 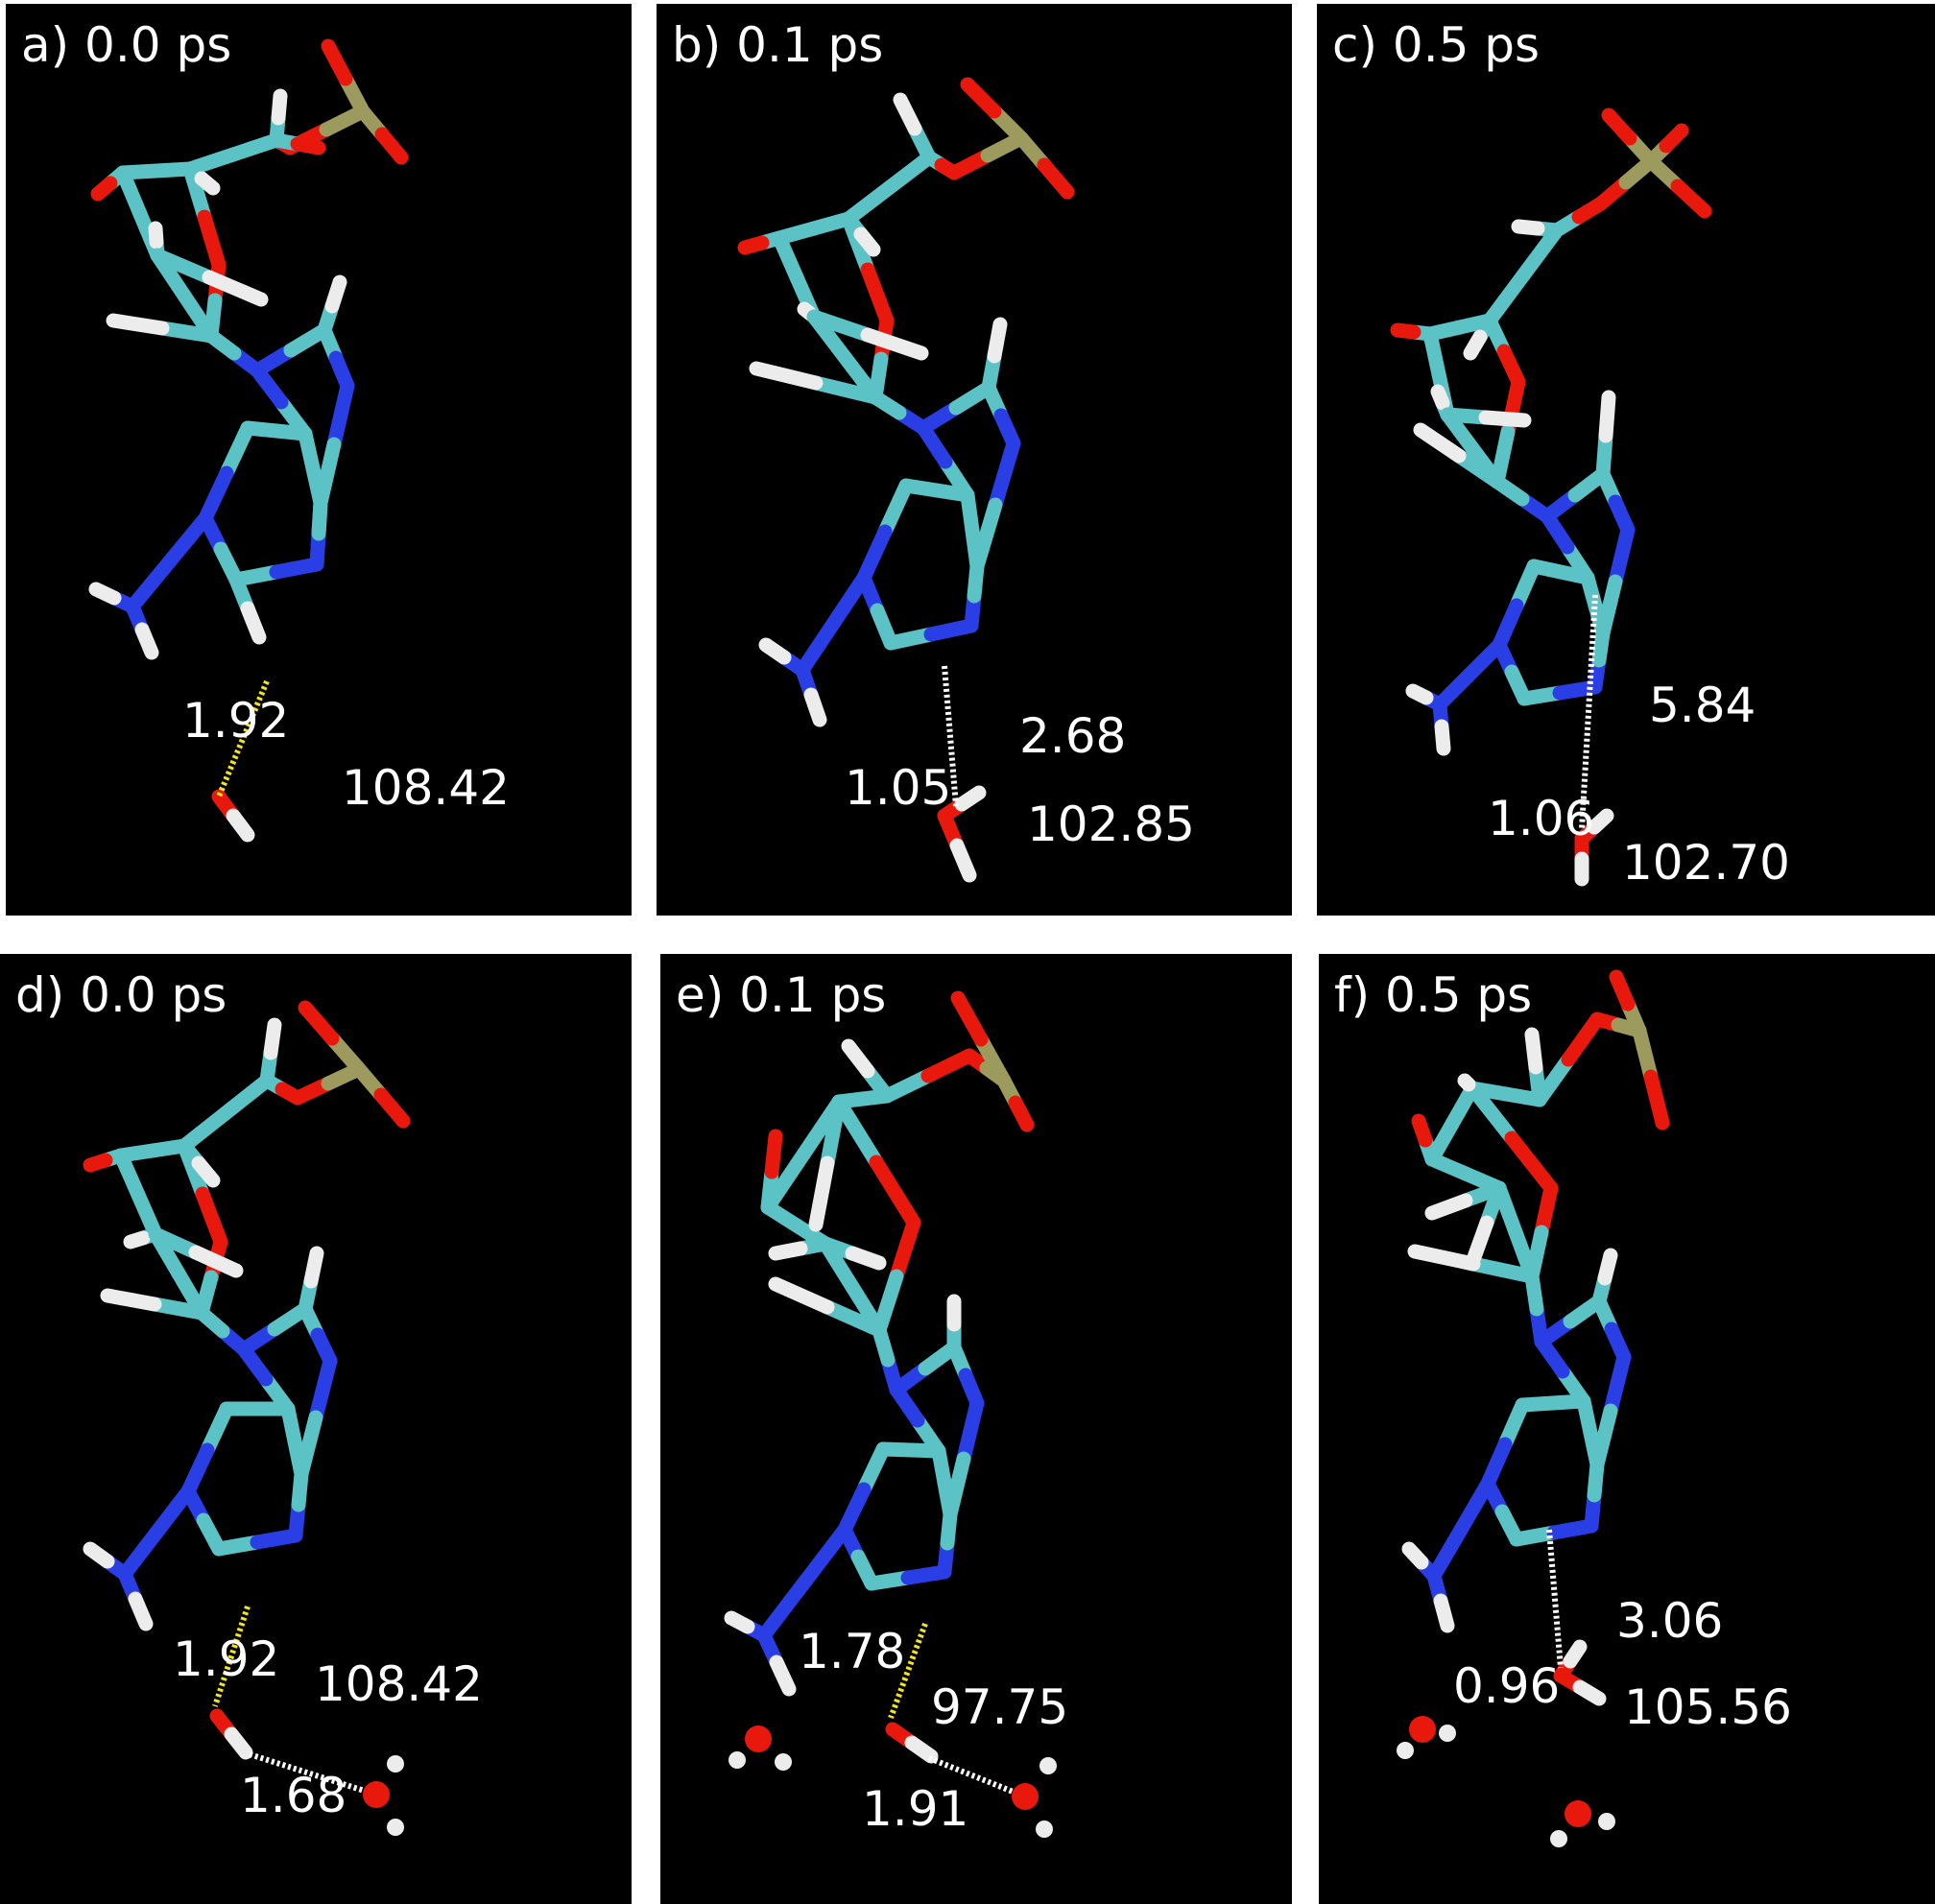 What do you see at coordinates (1507, 1686) in the screenshot?
I see `bond-length-label: 0.96` at bounding box center [1507, 1686].